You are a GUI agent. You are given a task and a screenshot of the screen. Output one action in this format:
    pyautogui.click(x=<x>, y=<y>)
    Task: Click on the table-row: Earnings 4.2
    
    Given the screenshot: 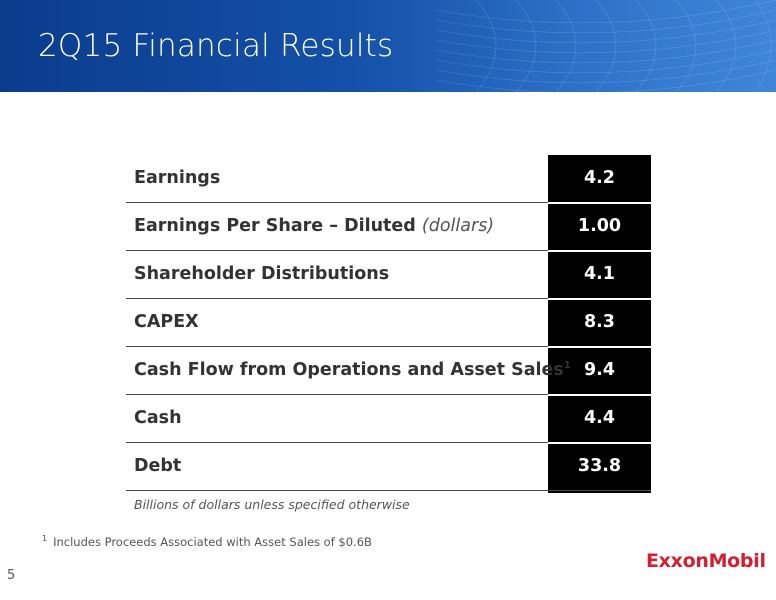 What is the action you would take?
    pyautogui.click(x=388, y=179)
    